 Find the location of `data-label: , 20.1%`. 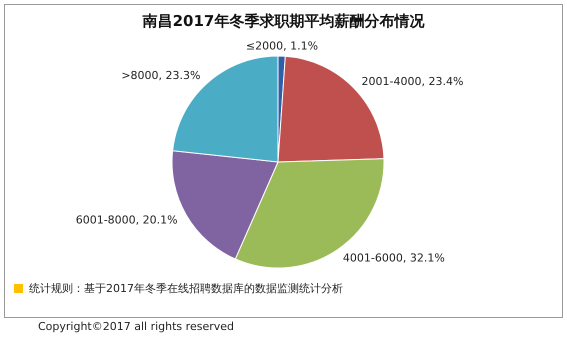

data-label: , 20.1% is located at coordinates (157, 220).